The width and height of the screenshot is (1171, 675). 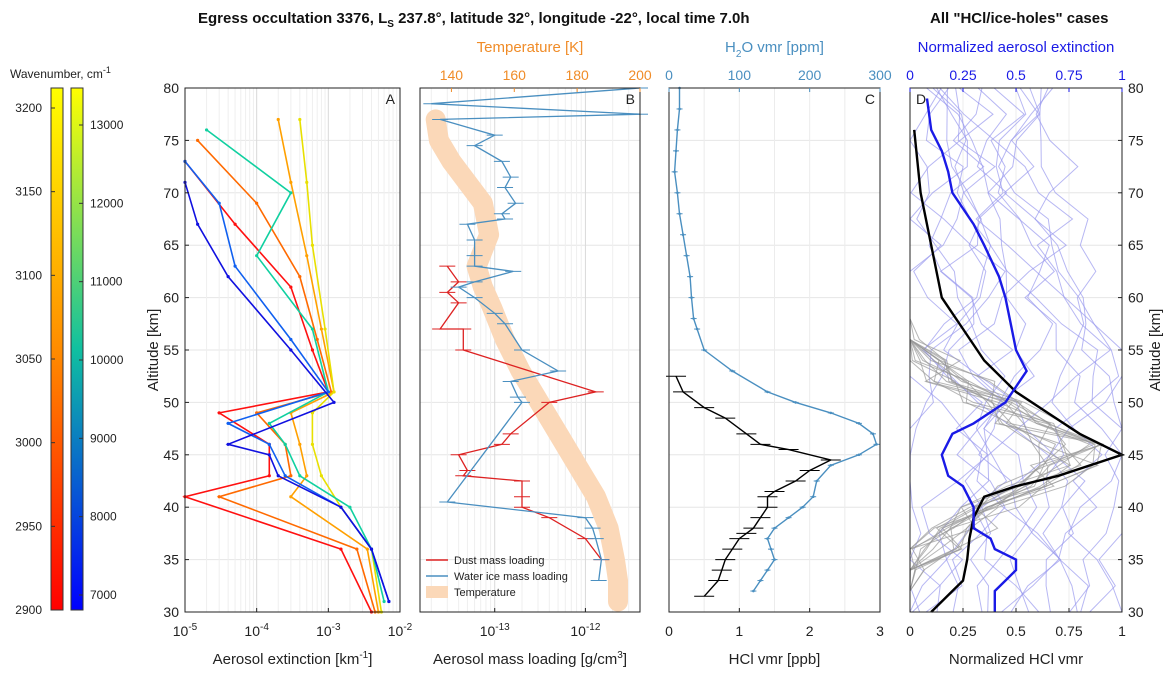 What do you see at coordinates (669, 75) in the screenshot?
I see `panel-c-top-tick-label: 0` at bounding box center [669, 75].